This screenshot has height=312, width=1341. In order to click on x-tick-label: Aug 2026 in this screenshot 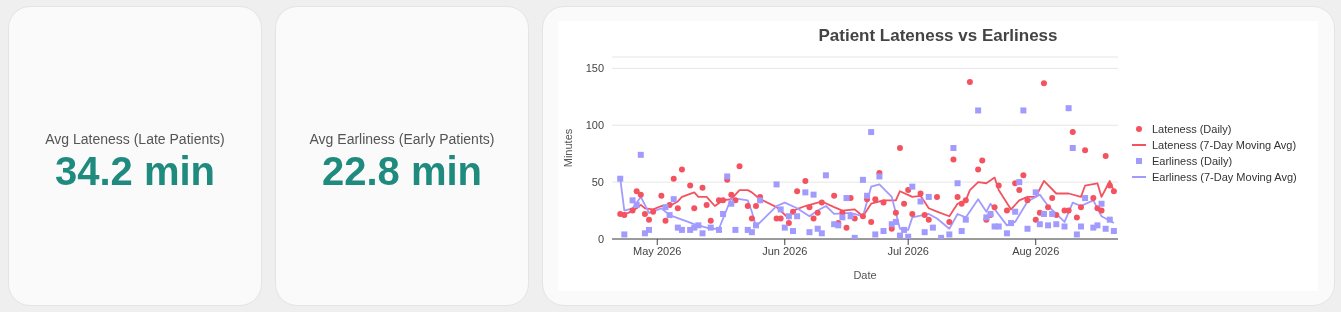, I will do `click(1036, 250)`.